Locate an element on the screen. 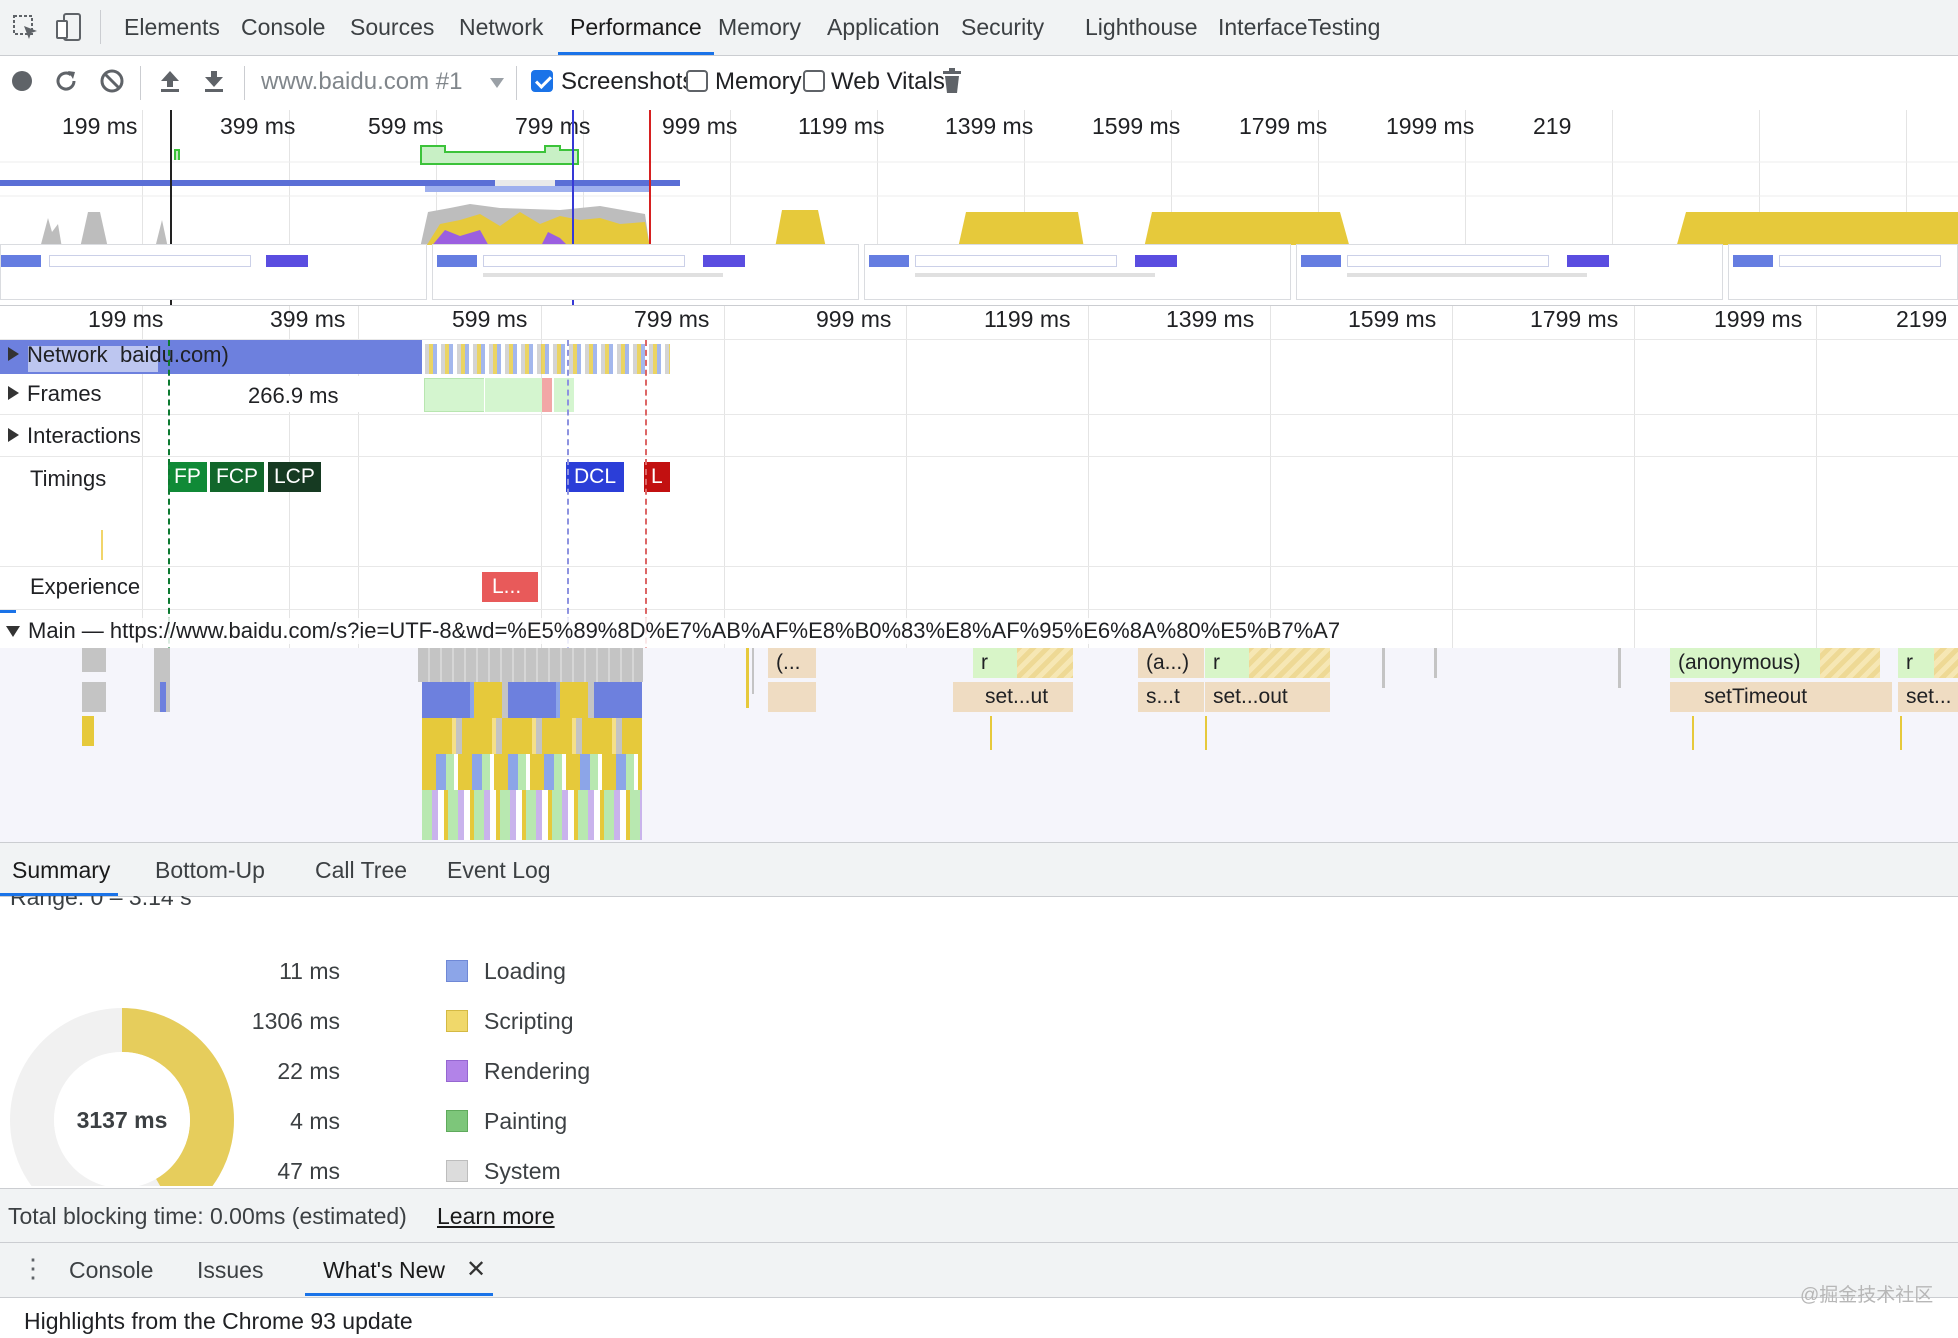 The image size is (1958, 1338). range-label: Range: 0 – 3.14 s is located at coordinates (101, 903).